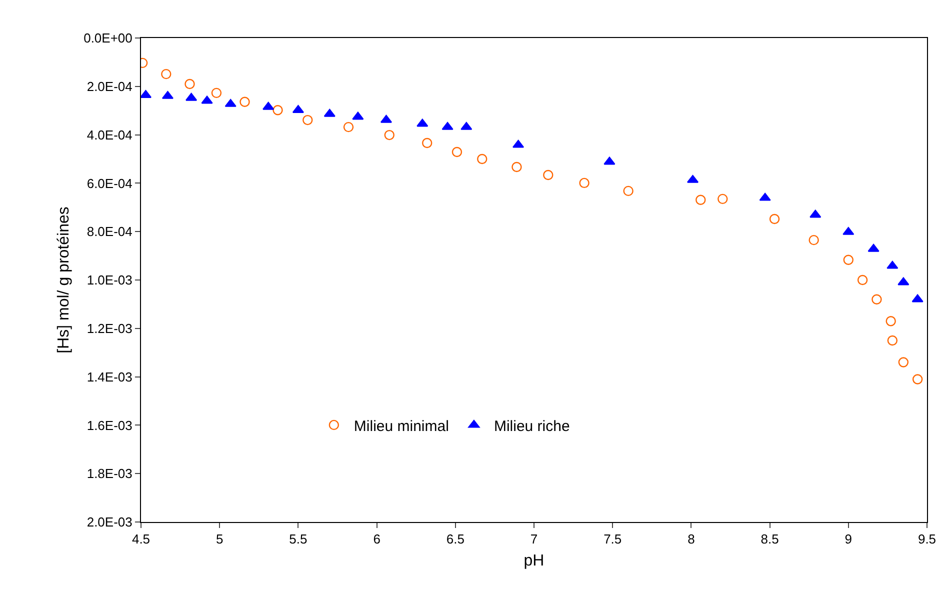 The width and height of the screenshot is (949, 594). Describe the element at coordinates (927, 539) in the screenshot. I see `x-tick-label: 9.5` at that location.